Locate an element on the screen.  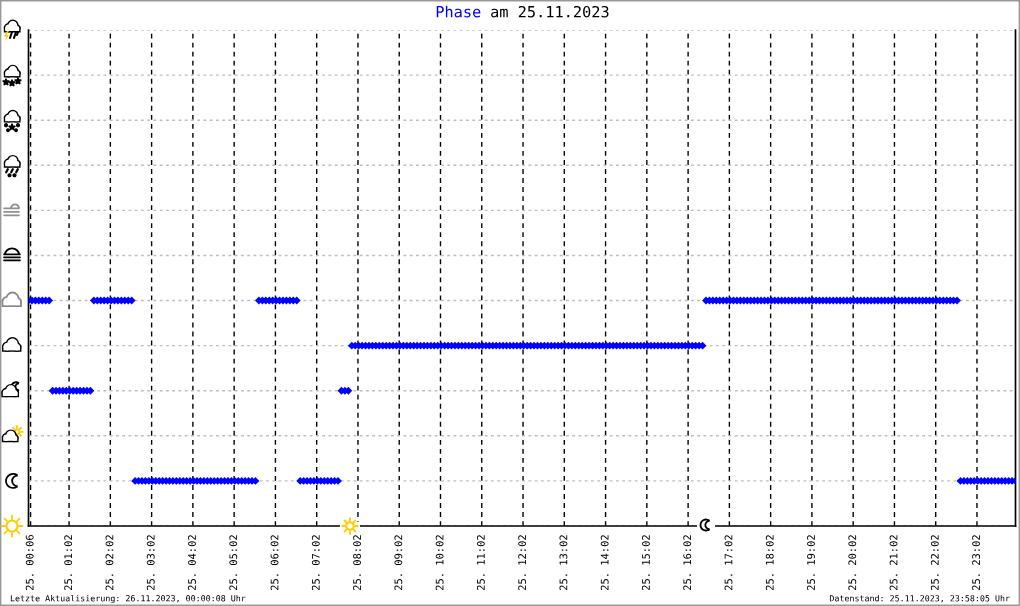
x-tick-label: 25. 23:02 is located at coordinates (976, 562).